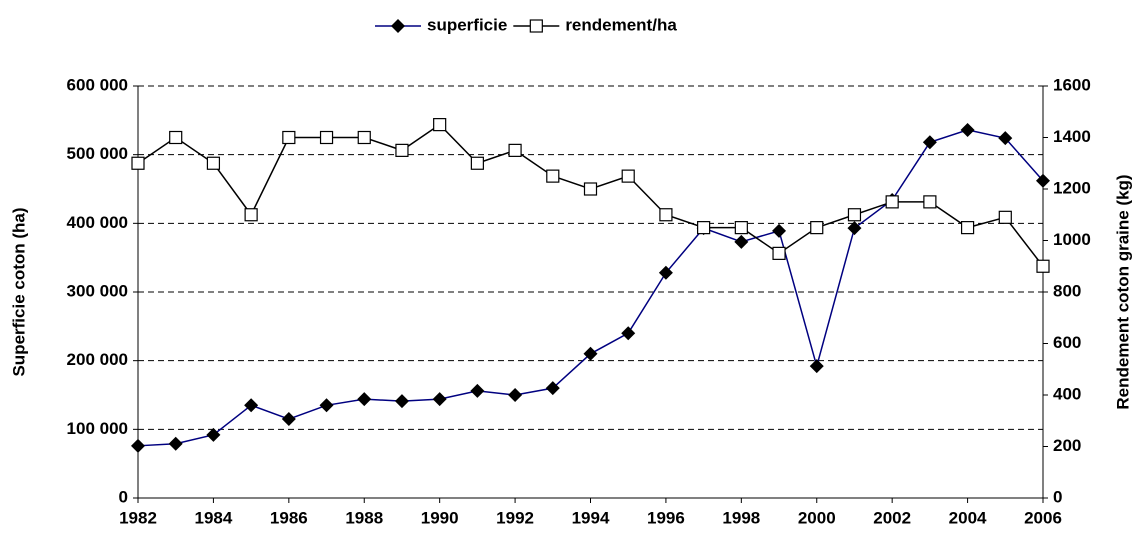 The height and width of the screenshot is (540, 1141). Describe the element at coordinates (591, 517) in the screenshot. I see `x-tick-label: 1994` at that location.